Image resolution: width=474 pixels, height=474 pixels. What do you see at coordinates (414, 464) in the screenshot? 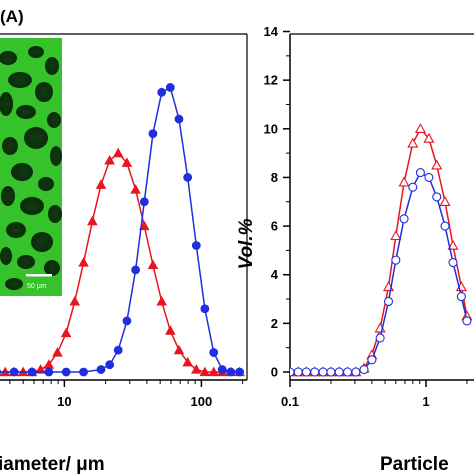
I see `panel-b-x-axis-title: Particle` at bounding box center [414, 464].